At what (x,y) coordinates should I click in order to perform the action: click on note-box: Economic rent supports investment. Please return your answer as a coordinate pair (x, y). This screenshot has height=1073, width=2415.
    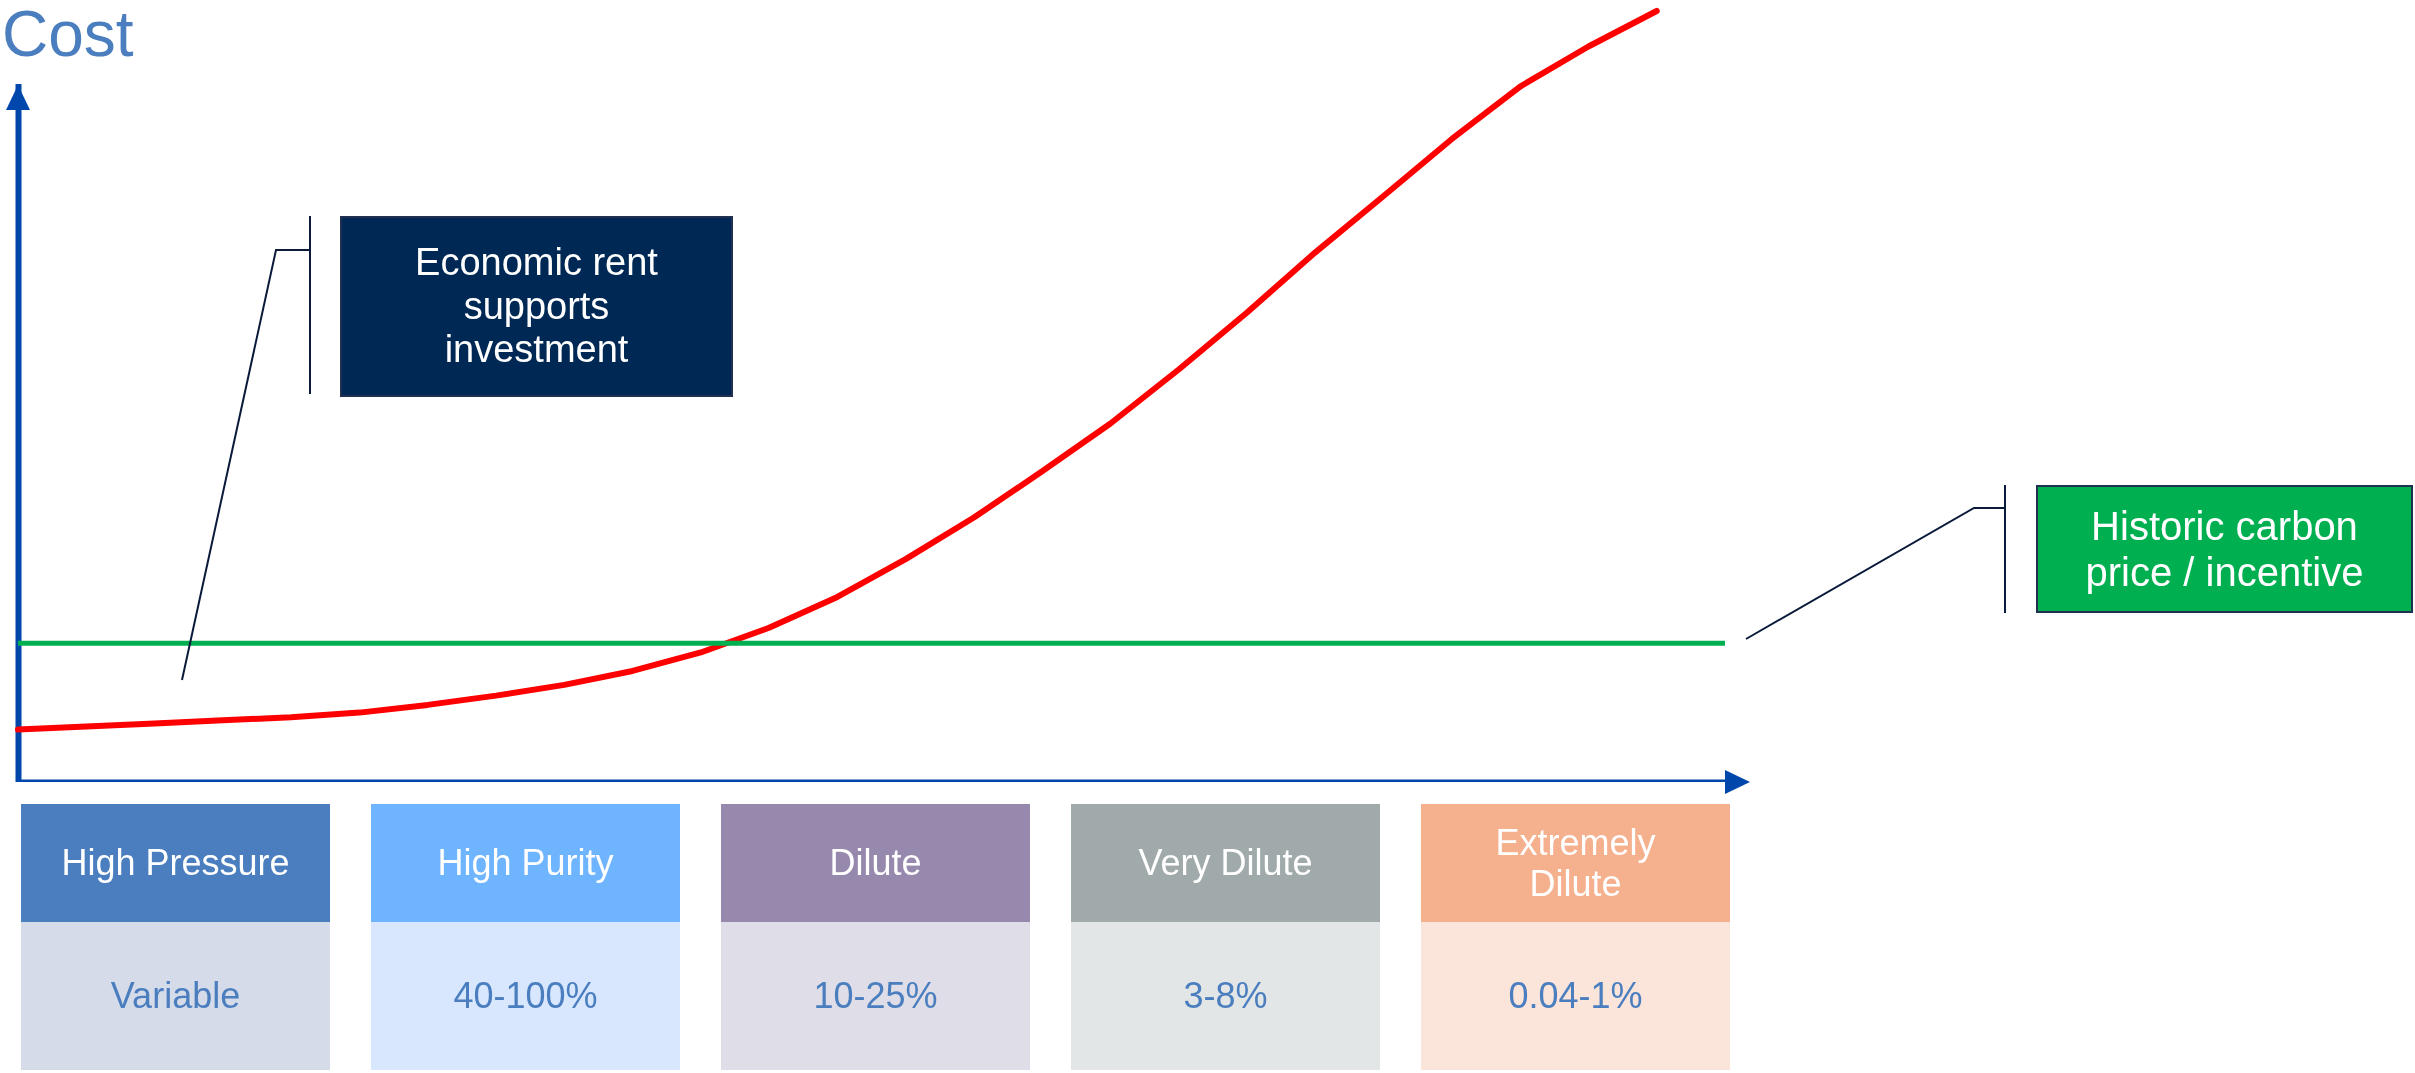
    Looking at the image, I should click on (536, 306).